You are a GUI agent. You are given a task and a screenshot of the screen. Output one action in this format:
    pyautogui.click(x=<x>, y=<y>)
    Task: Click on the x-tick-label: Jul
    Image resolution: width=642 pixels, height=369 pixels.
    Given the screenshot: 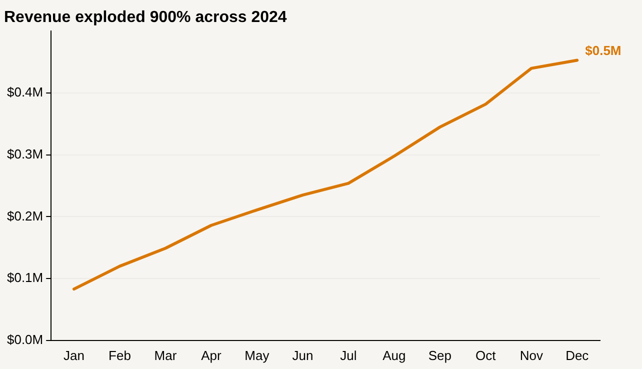 What is the action you would take?
    pyautogui.click(x=348, y=355)
    